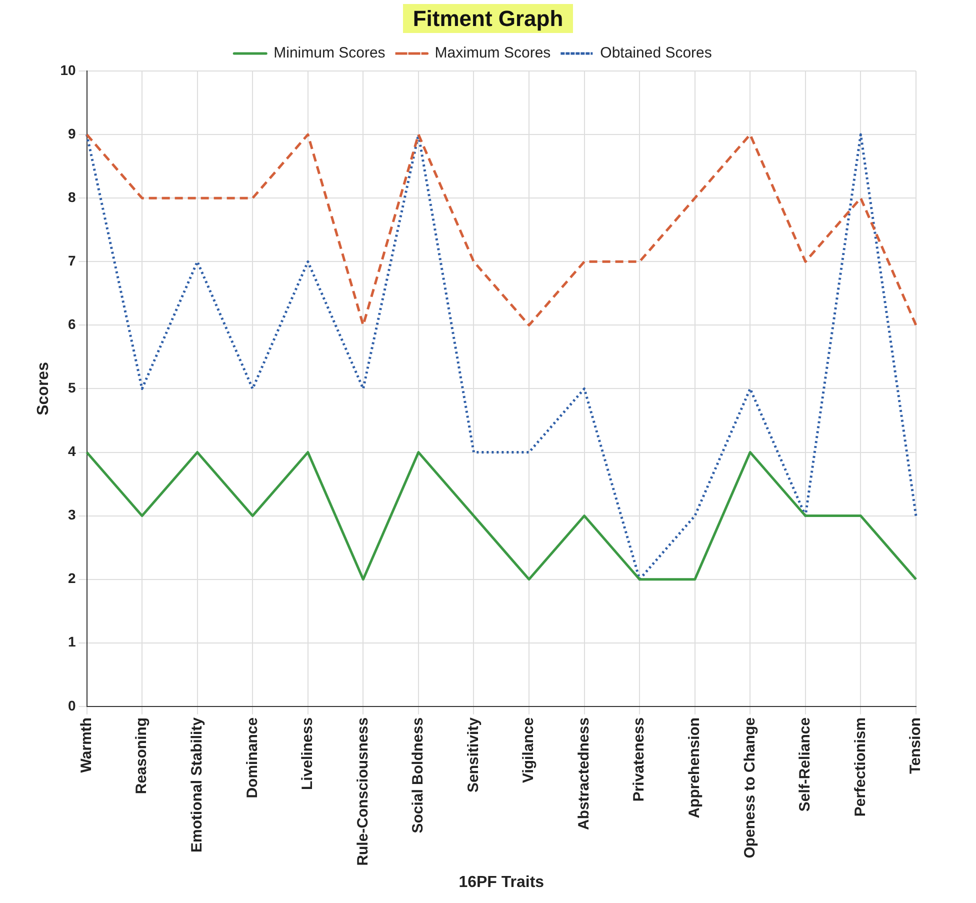 This screenshot has width=976, height=903. Describe the element at coordinates (915, 745) in the screenshot. I see `x-tick-label: Tension` at that location.